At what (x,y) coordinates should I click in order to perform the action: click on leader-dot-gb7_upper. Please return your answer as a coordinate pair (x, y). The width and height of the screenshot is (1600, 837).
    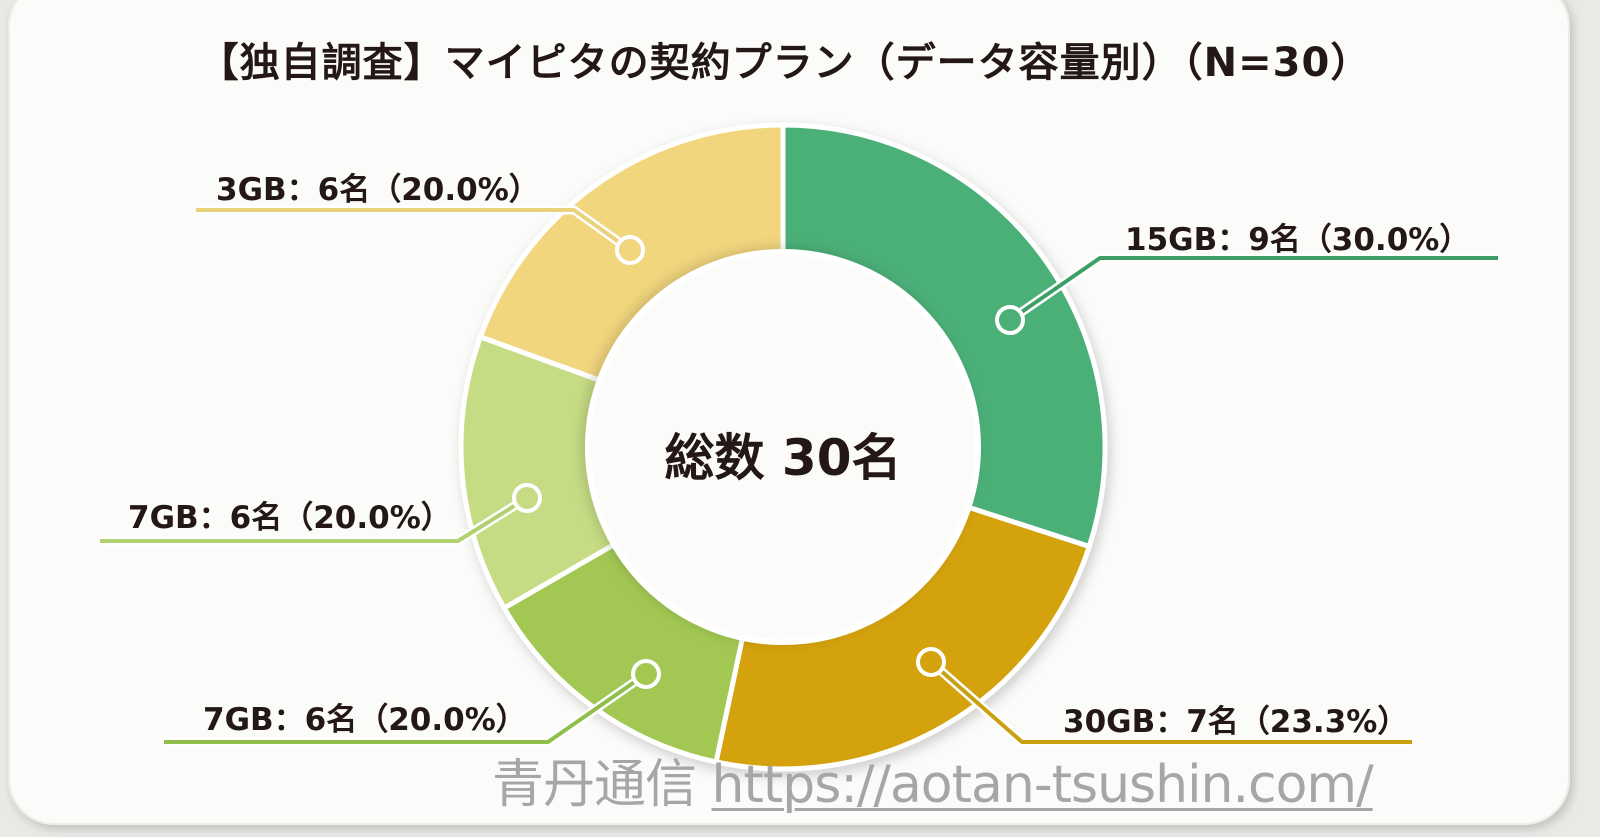
    Looking at the image, I should click on (527, 498).